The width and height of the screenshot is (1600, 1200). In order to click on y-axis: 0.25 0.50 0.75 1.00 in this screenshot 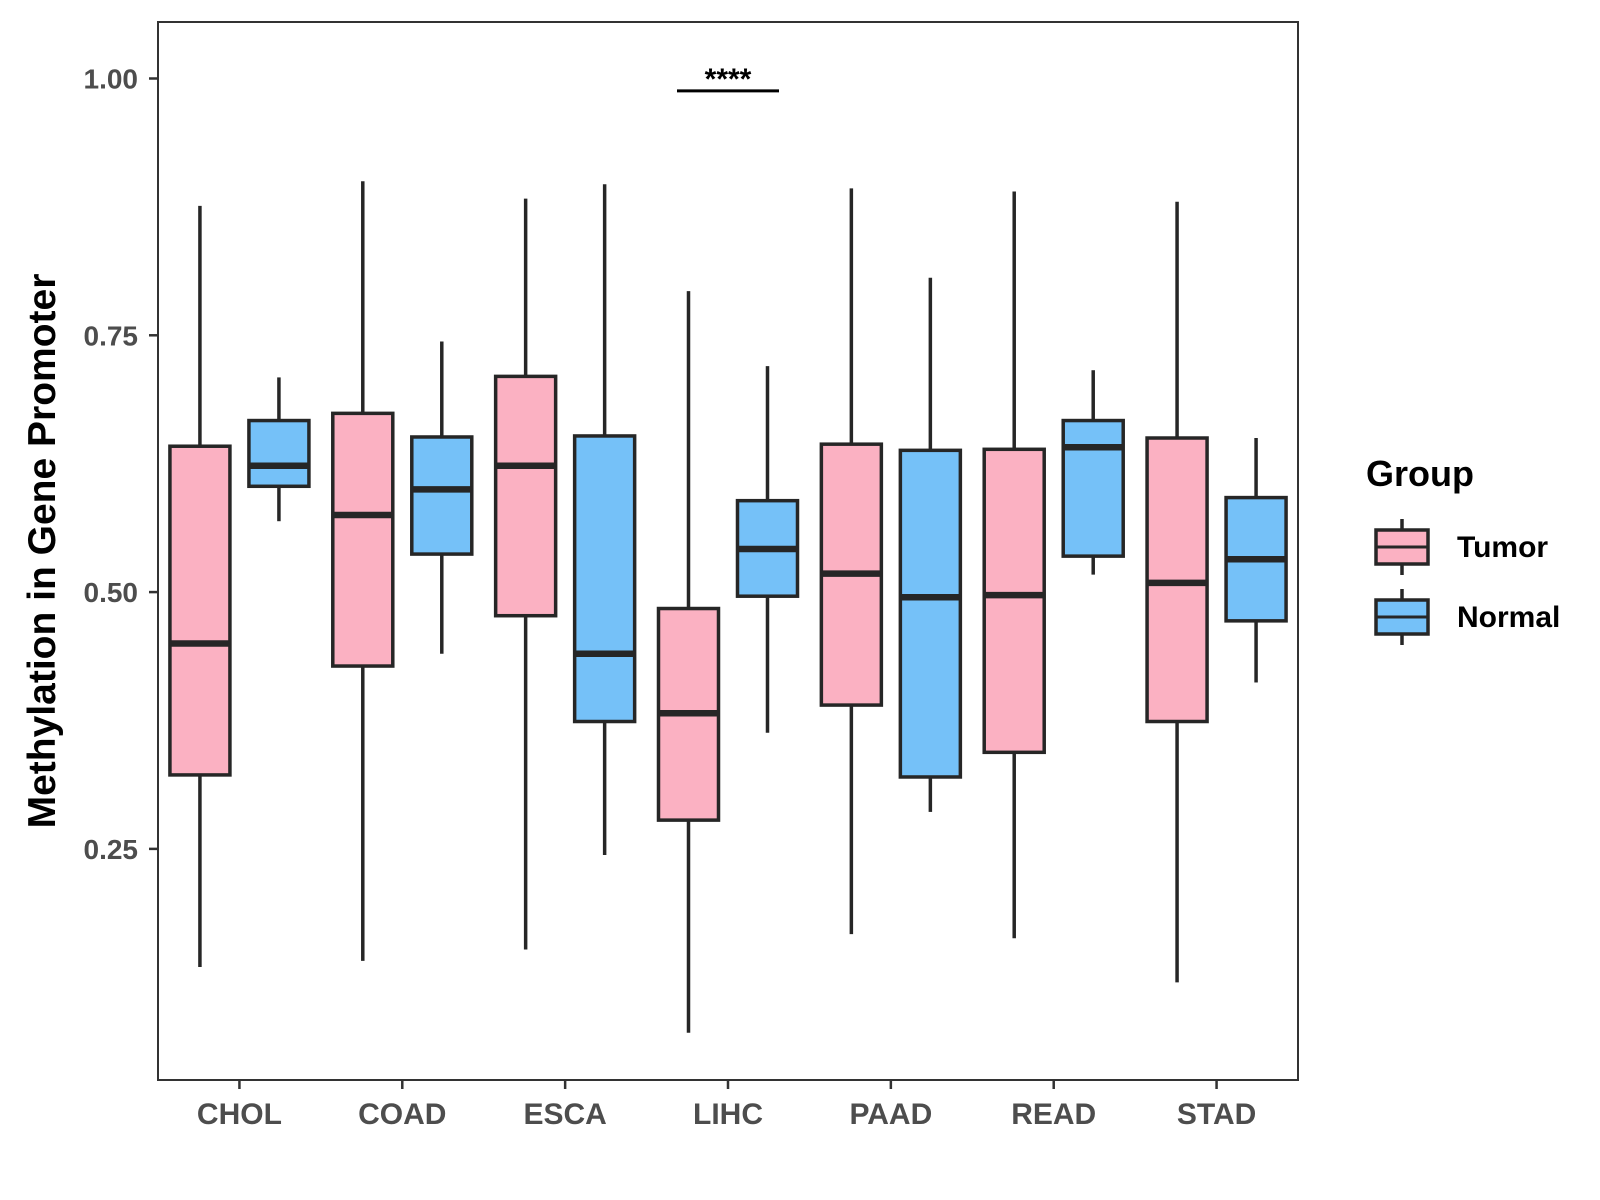, I will do `click(121, 464)`.